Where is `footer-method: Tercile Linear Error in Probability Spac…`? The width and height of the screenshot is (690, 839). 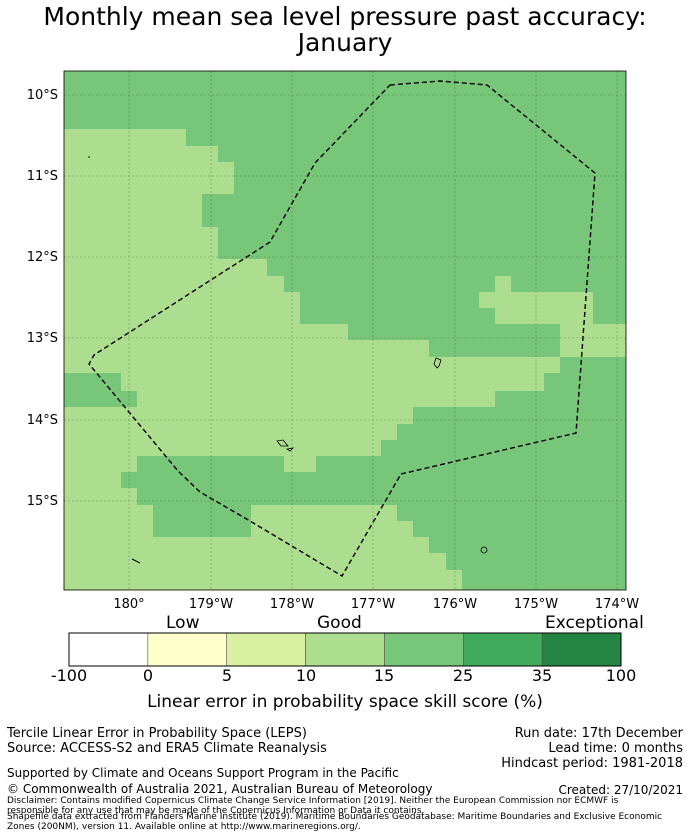
footer-method: Tercile Linear Error in Probability Spac… is located at coordinates (157, 733).